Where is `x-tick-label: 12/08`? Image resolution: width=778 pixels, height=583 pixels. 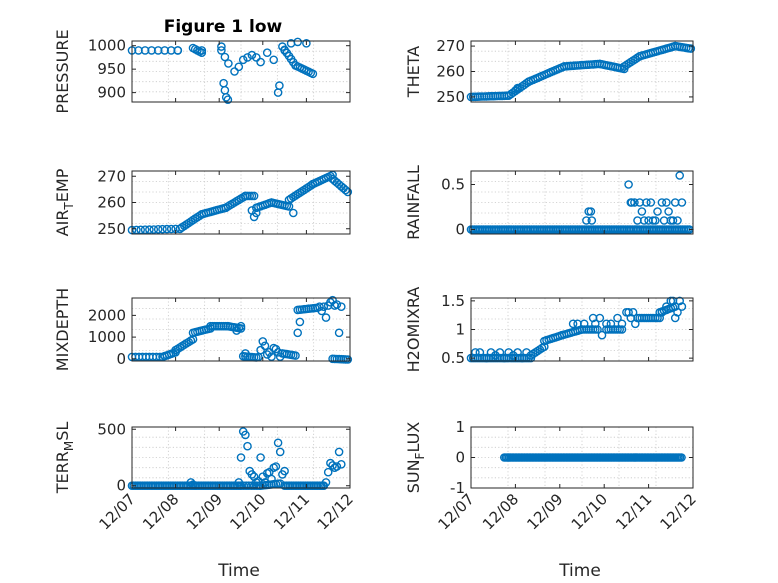 x-tick-label: 12/08 is located at coordinates (500, 511).